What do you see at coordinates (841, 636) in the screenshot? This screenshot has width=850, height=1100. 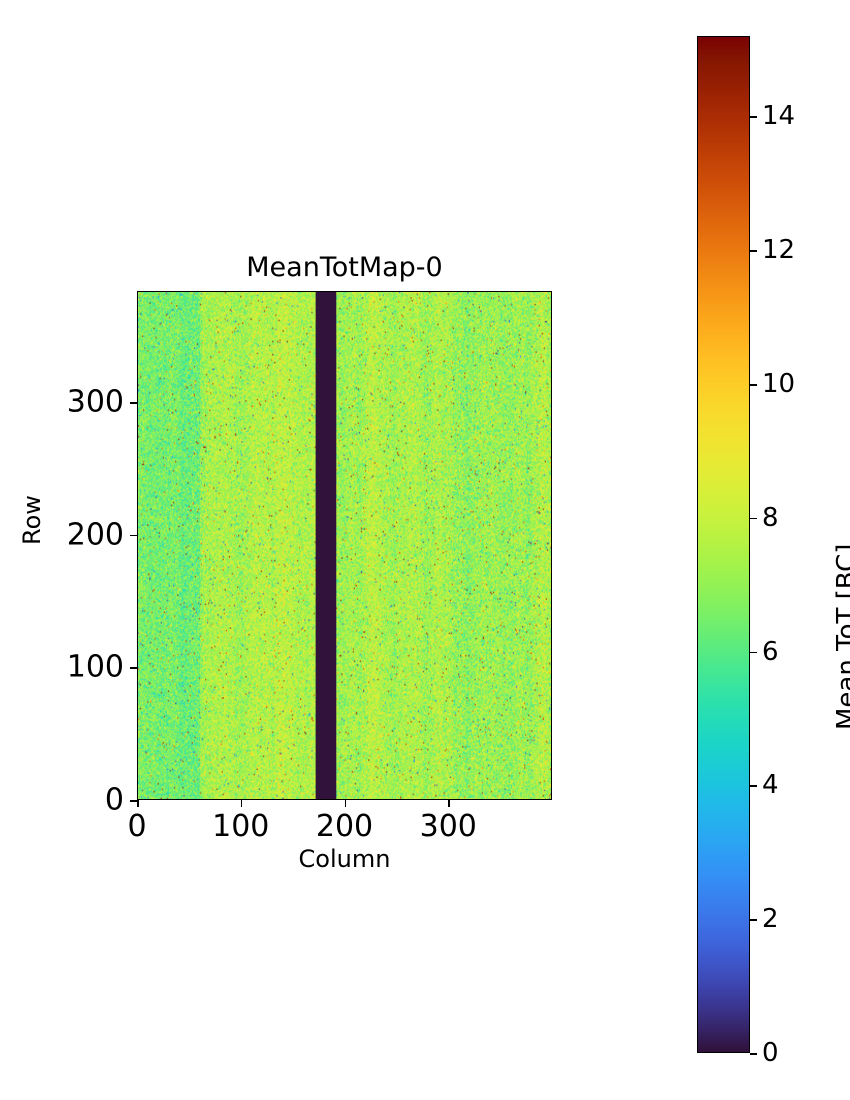 I see `colorbar-label: Mean ToT [BC]` at bounding box center [841, 636].